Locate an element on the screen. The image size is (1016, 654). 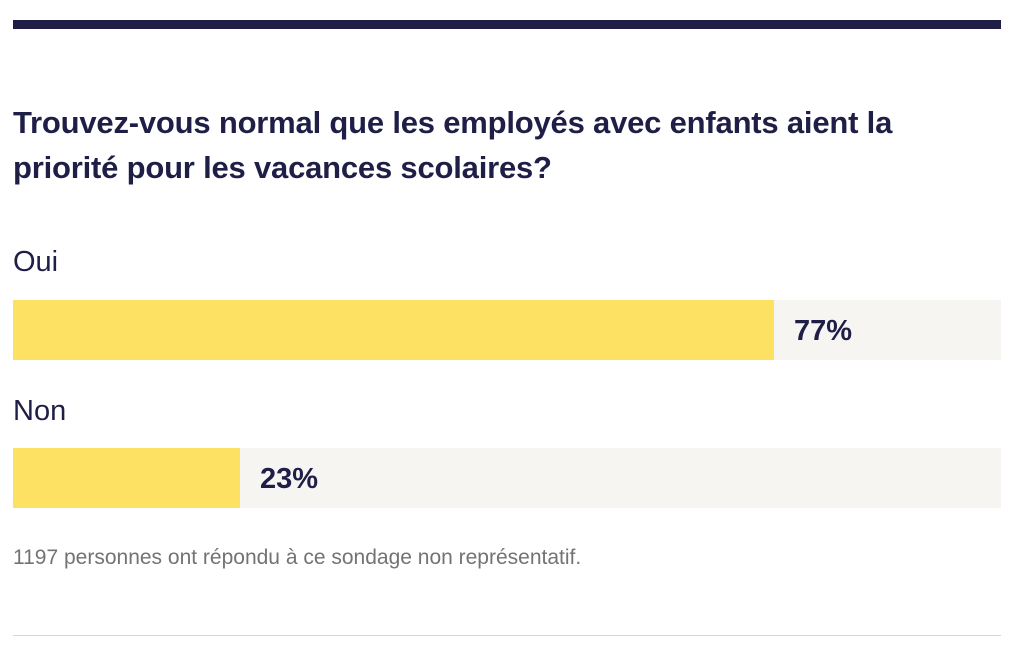
option-label-non: Non is located at coordinates (40, 411).